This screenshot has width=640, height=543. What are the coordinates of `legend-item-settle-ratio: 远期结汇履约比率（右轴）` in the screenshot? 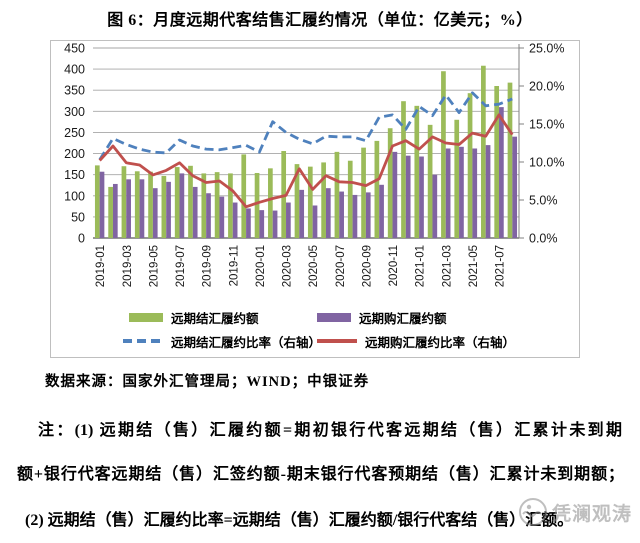 It's located at (222, 341).